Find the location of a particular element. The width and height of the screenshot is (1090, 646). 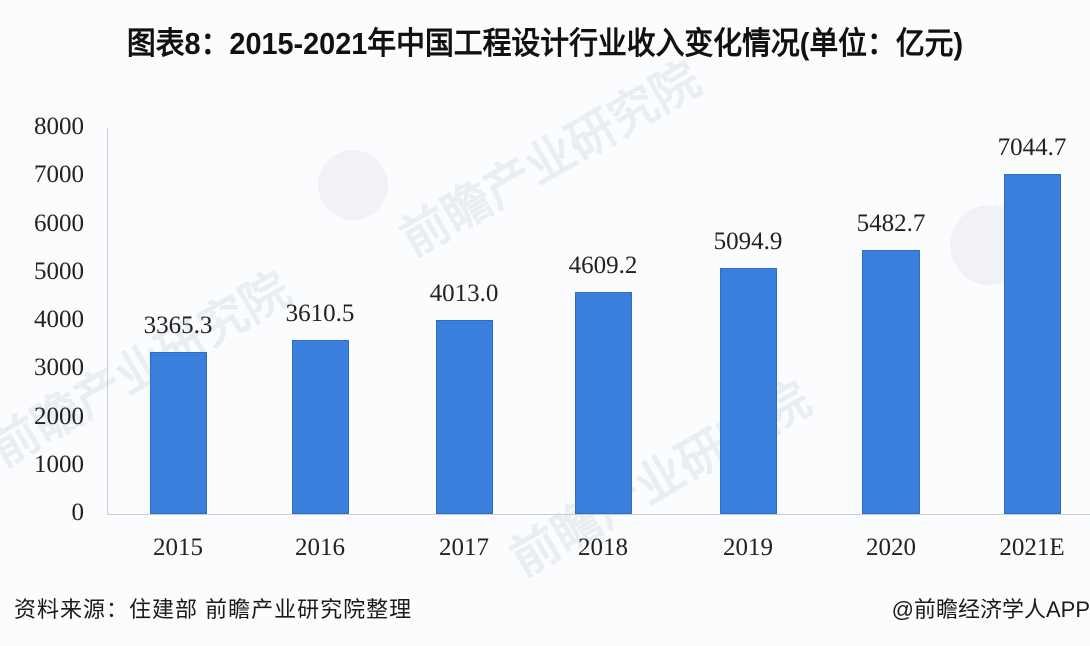

y-tick-label: 7000 is located at coordinates (59, 174).